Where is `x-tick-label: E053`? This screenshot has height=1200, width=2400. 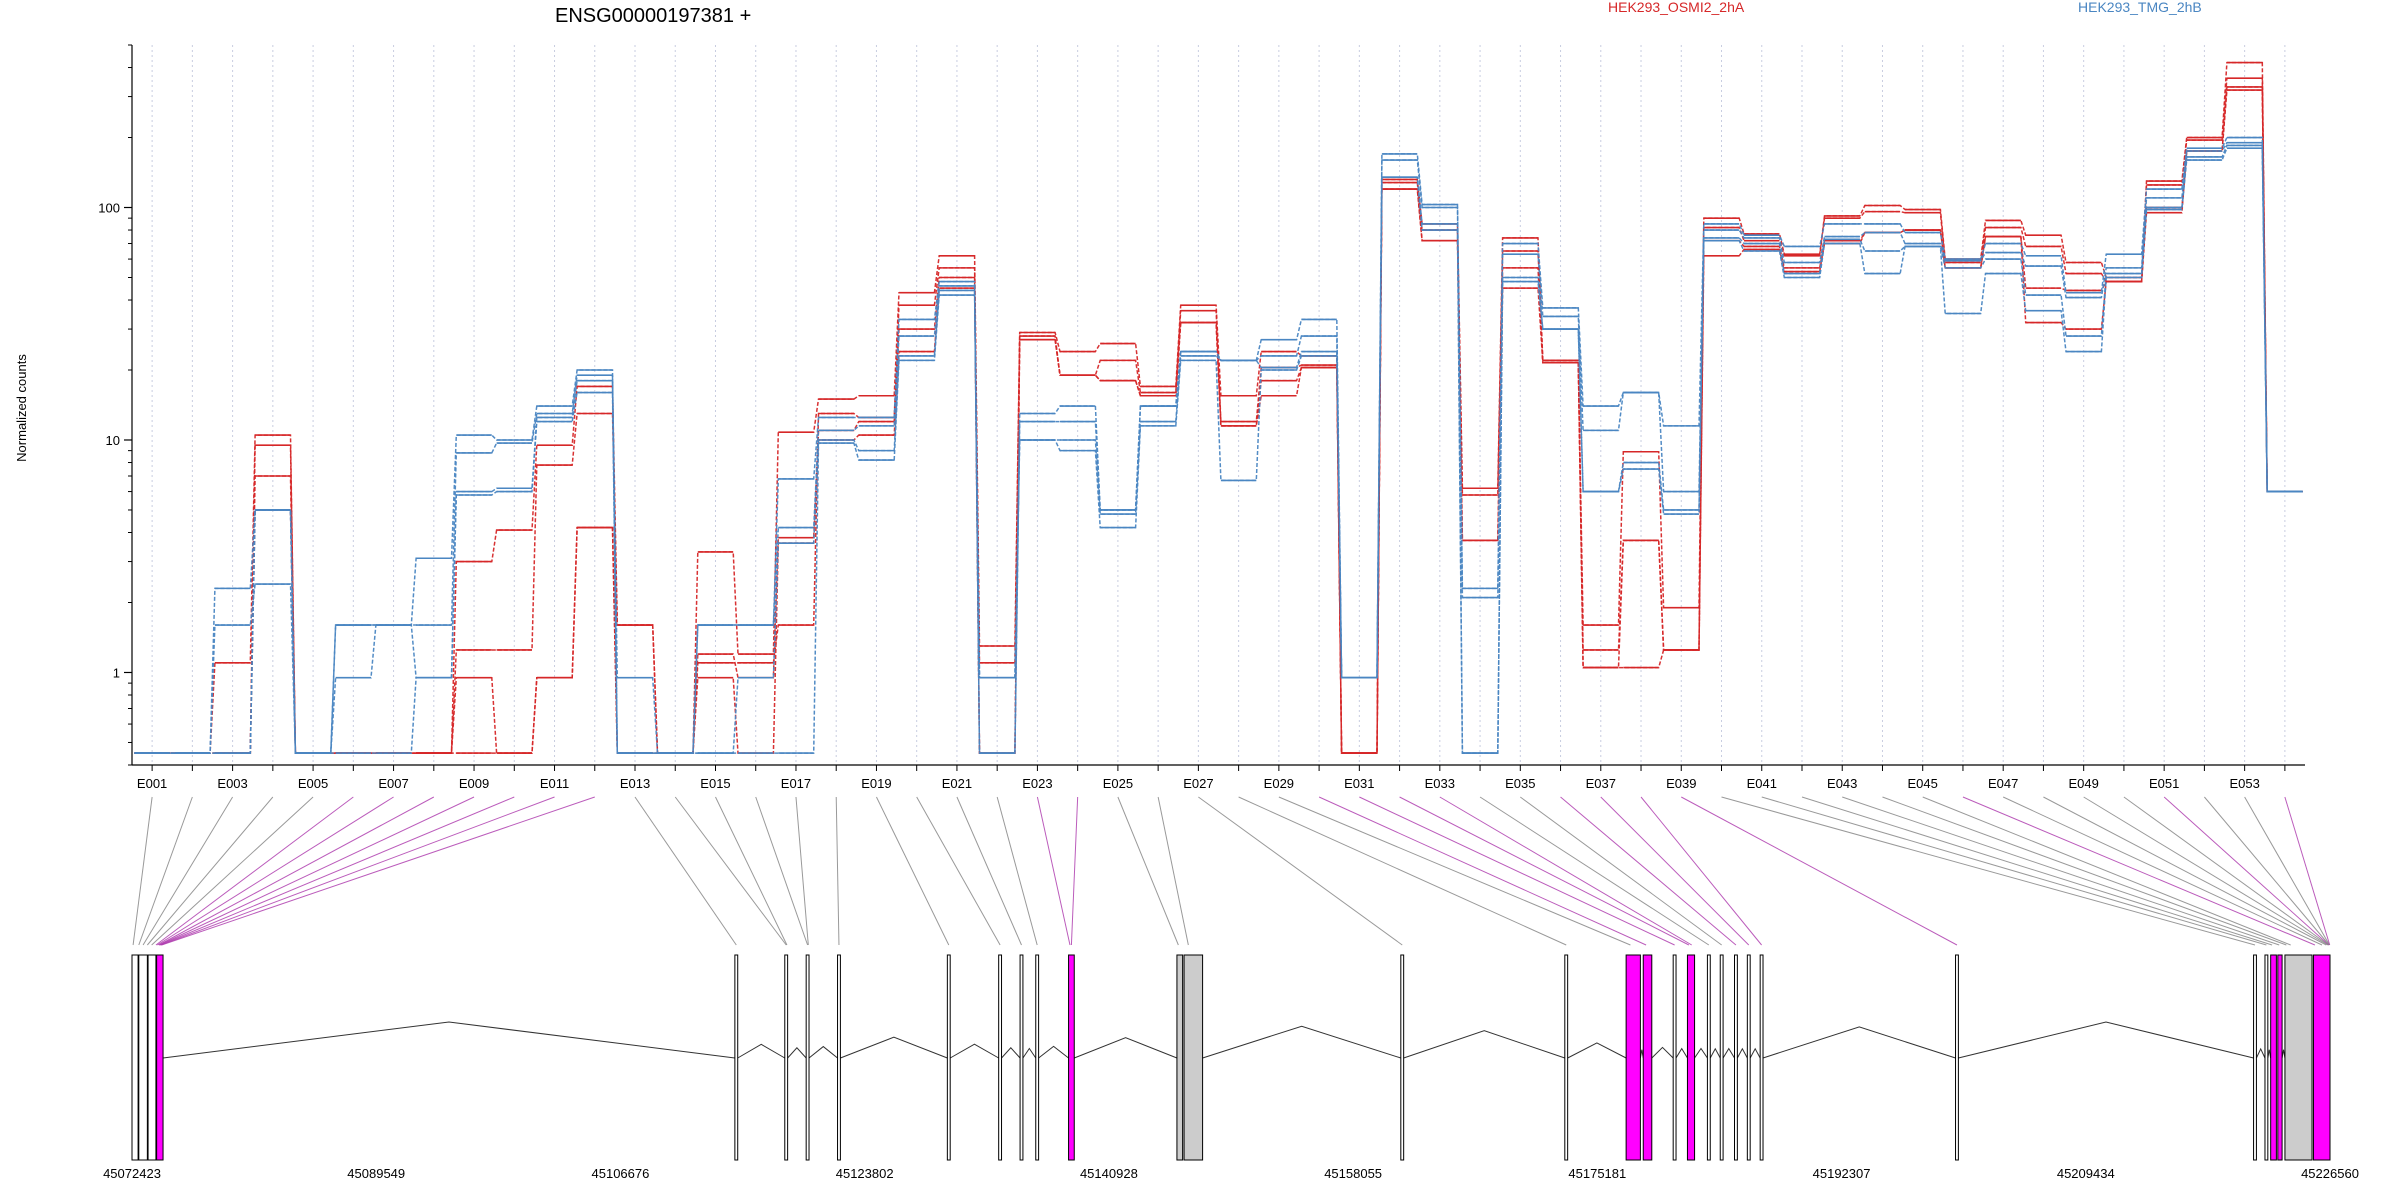
x-tick-label: E053 is located at coordinates (2244, 783).